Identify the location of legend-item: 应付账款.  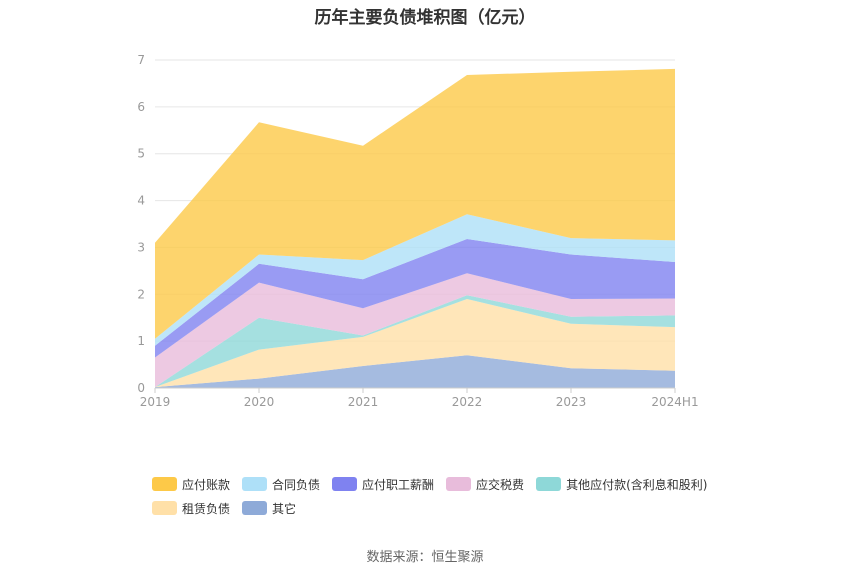
(191, 484).